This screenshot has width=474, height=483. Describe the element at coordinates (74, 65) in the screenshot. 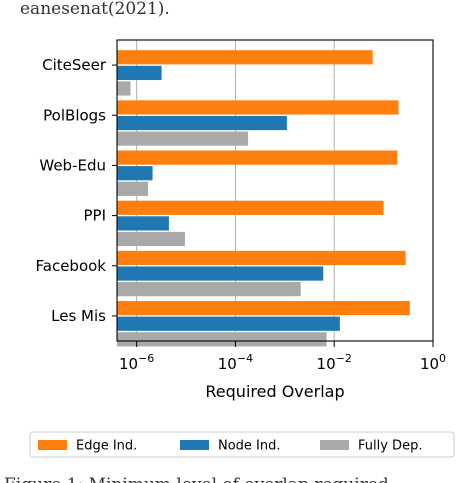

I see `category-label: CiteSeer` at that location.